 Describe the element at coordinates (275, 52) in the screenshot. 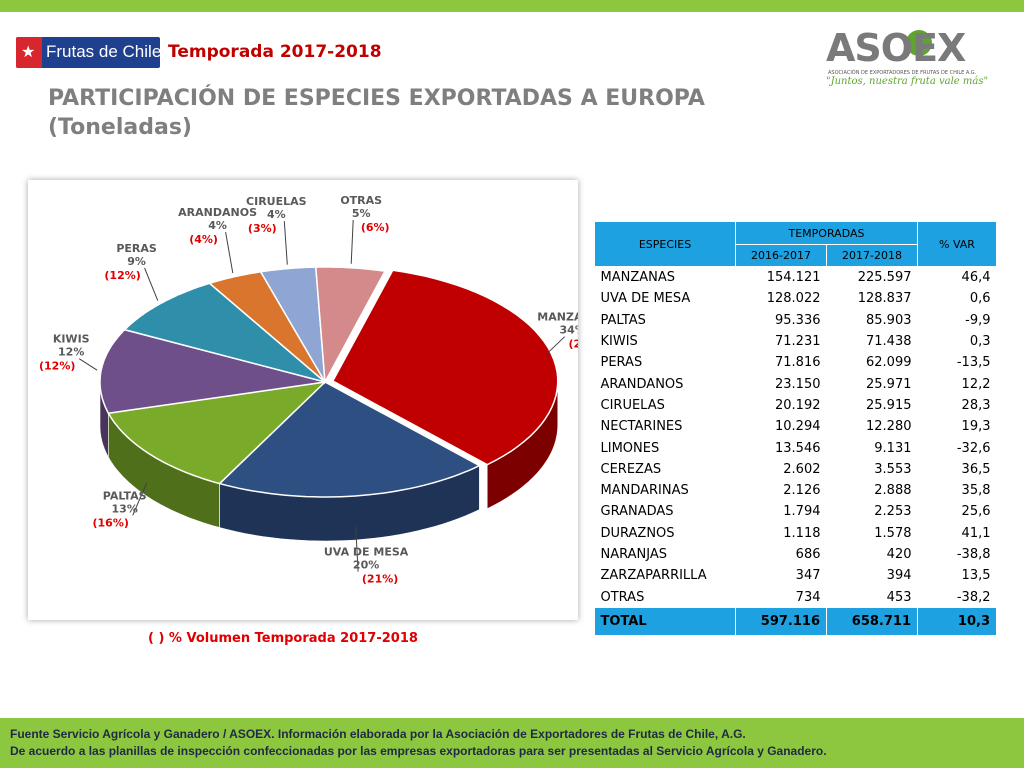

I see `season-label: Temporada 2017-2018` at that location.